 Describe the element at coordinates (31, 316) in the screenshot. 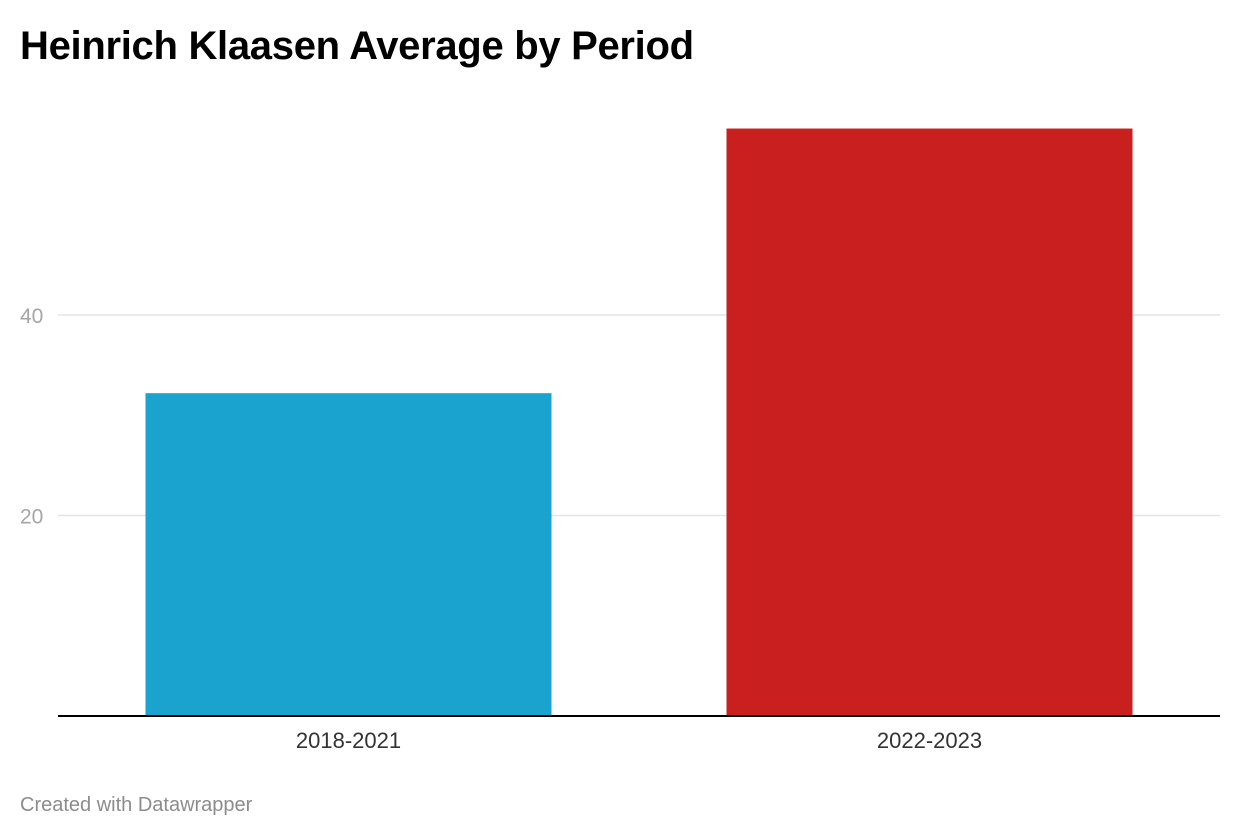

I see `y-tick-label-40: 40` at that location.